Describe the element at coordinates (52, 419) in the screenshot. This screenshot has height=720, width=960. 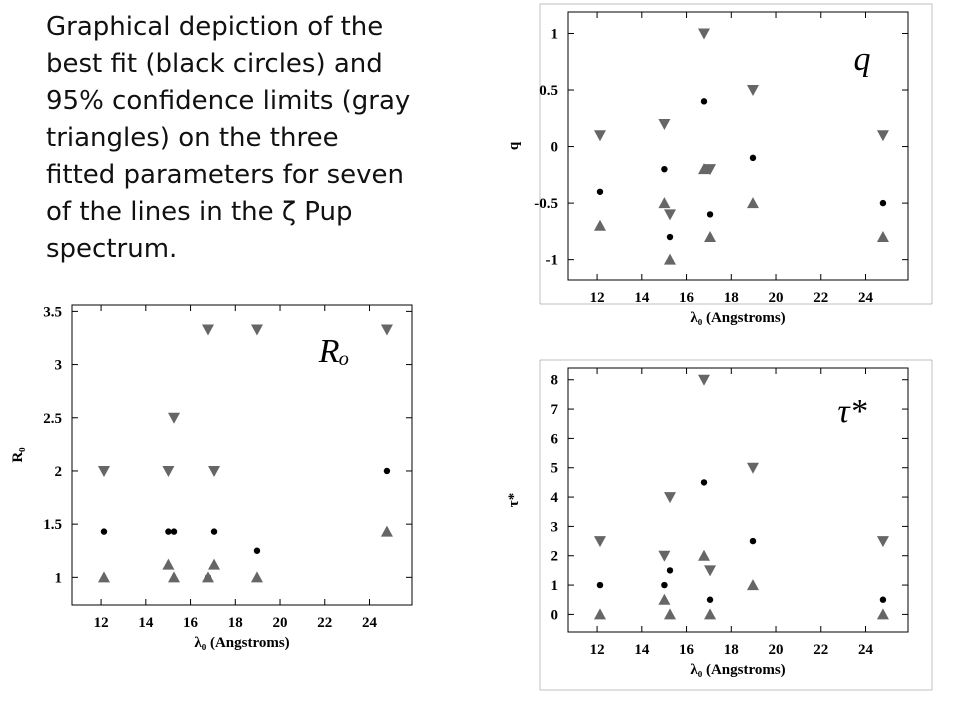
I see `y-tick-label: 2.5` at that location.